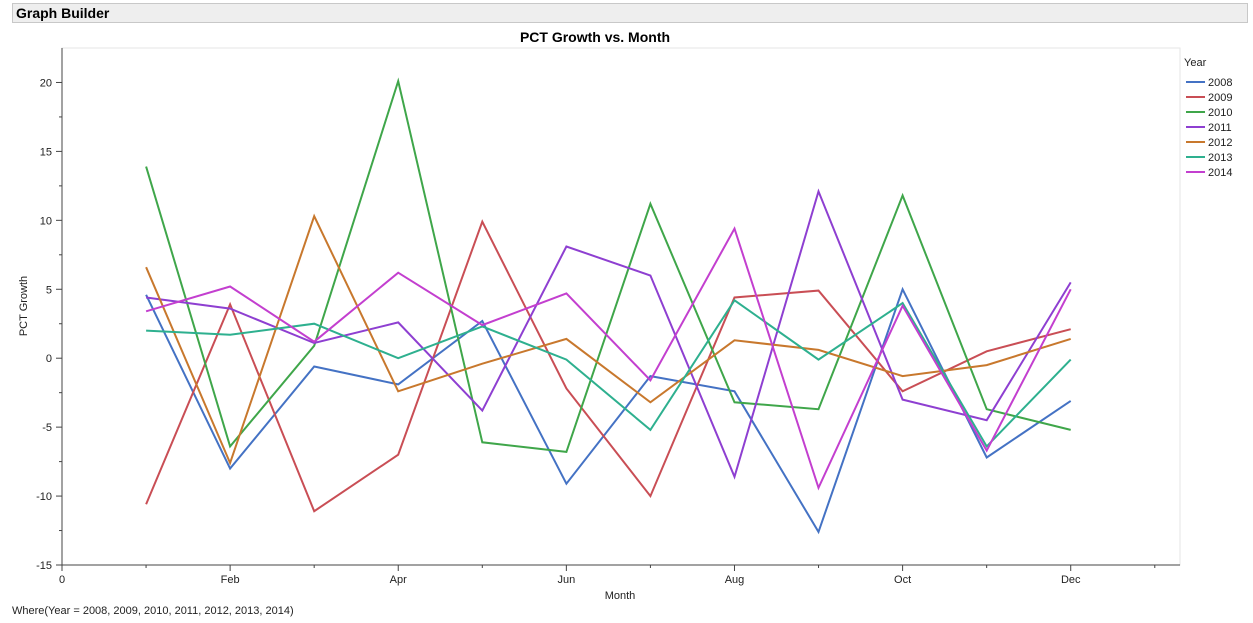 The width and height of the screenshot is (1253, 623). Describe the element at coordinates (607, 575) in the screenshot. I see `x-axis-ticks: 0 Feb Apr Jun Aug Oct Dec` at that location.